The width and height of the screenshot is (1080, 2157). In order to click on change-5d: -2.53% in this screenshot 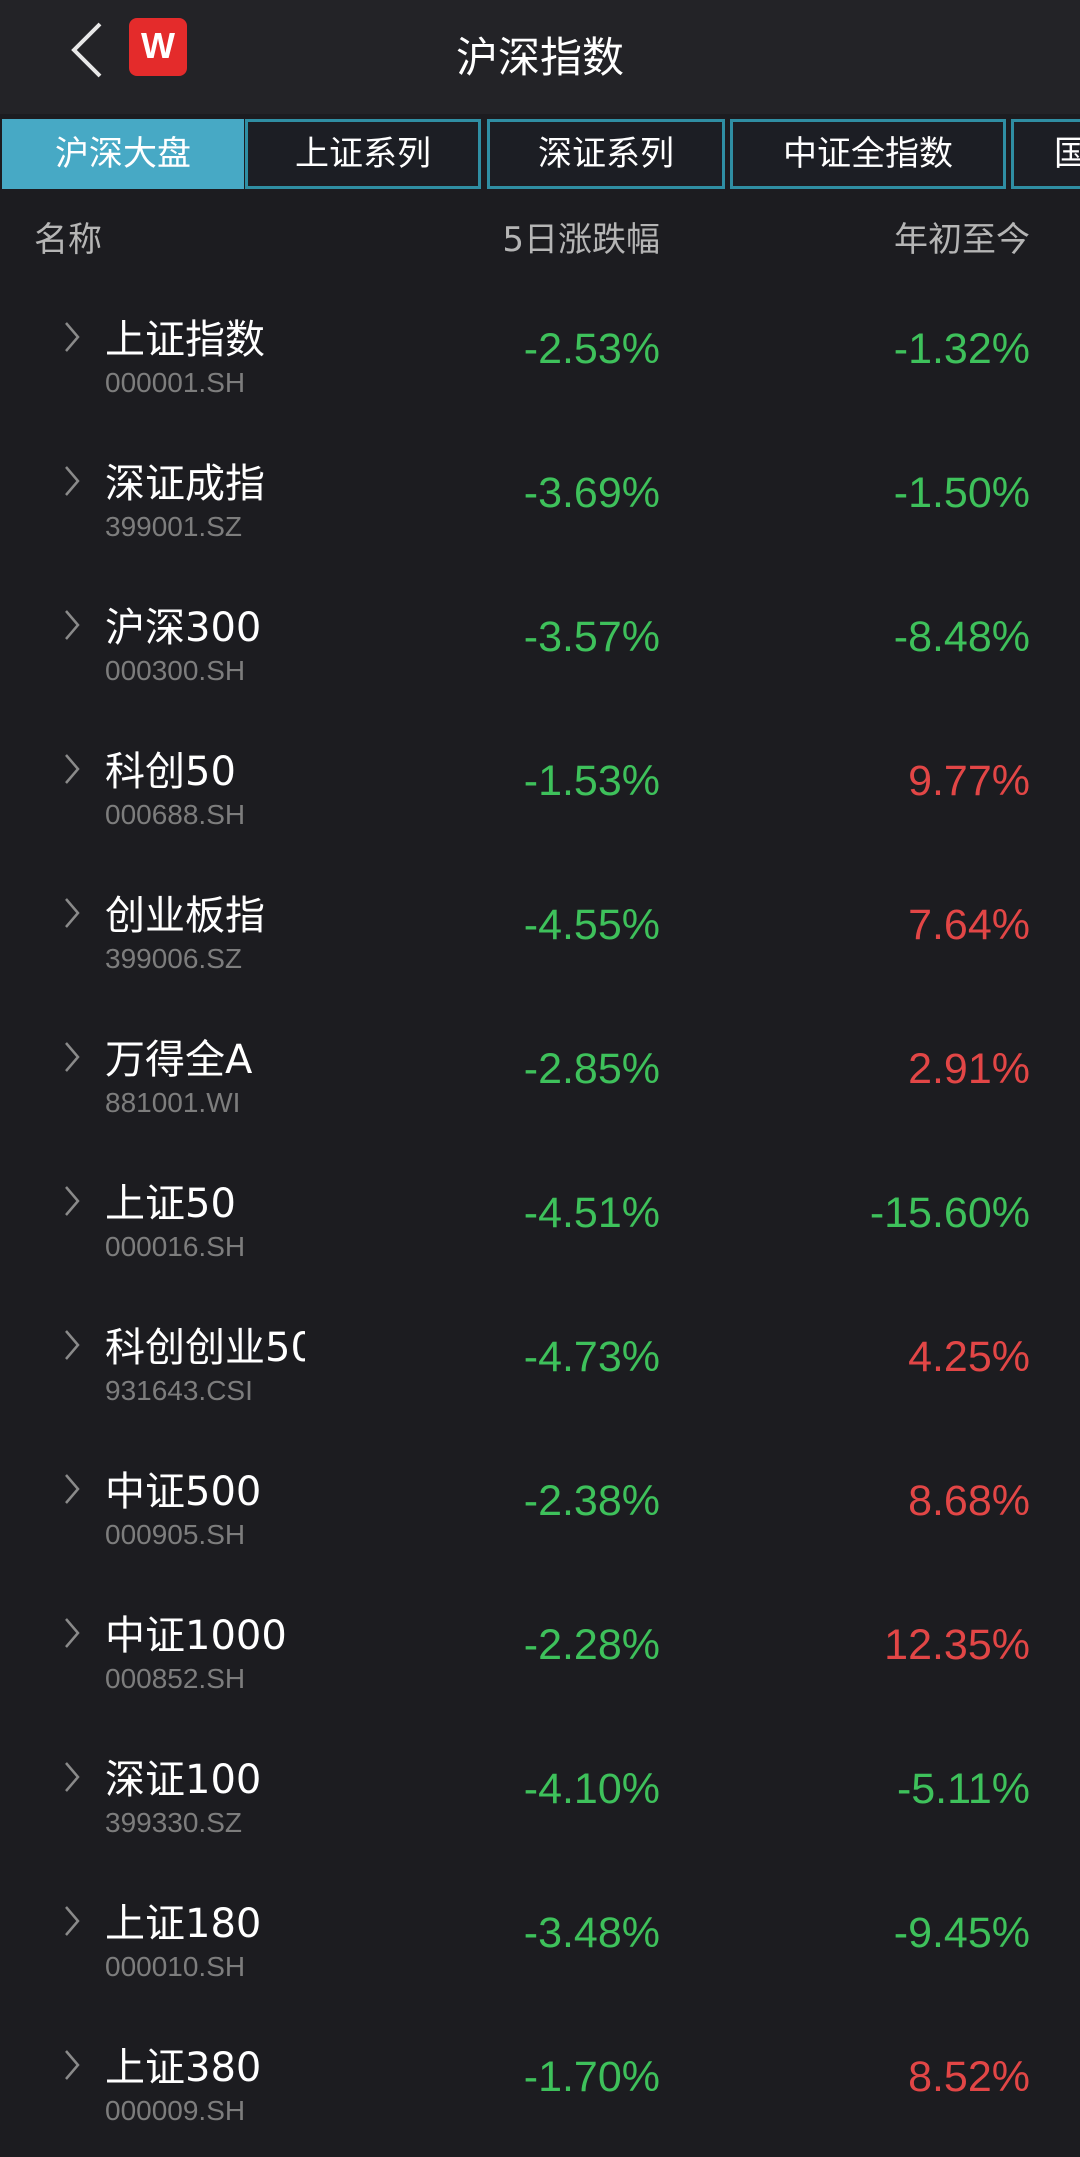, I will do `click(591, 349)`.